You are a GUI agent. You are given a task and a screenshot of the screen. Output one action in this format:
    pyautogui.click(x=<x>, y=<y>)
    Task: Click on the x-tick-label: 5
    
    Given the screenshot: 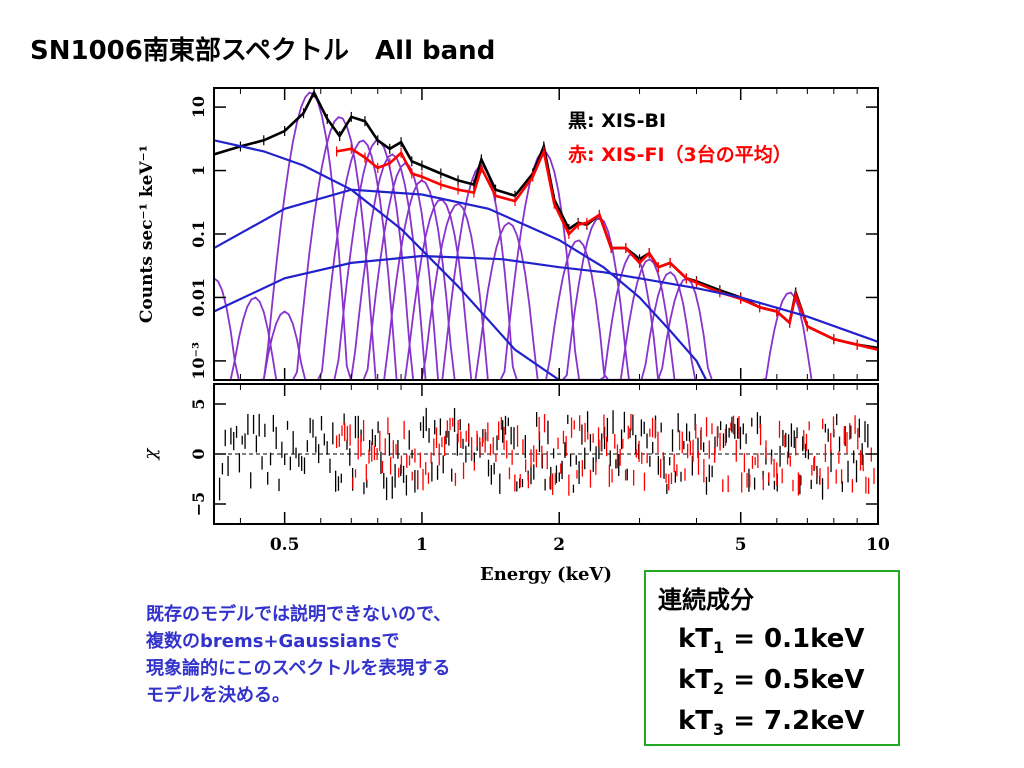 What is the action you would take?
    pyautogui.click(x=741, y=545)
    